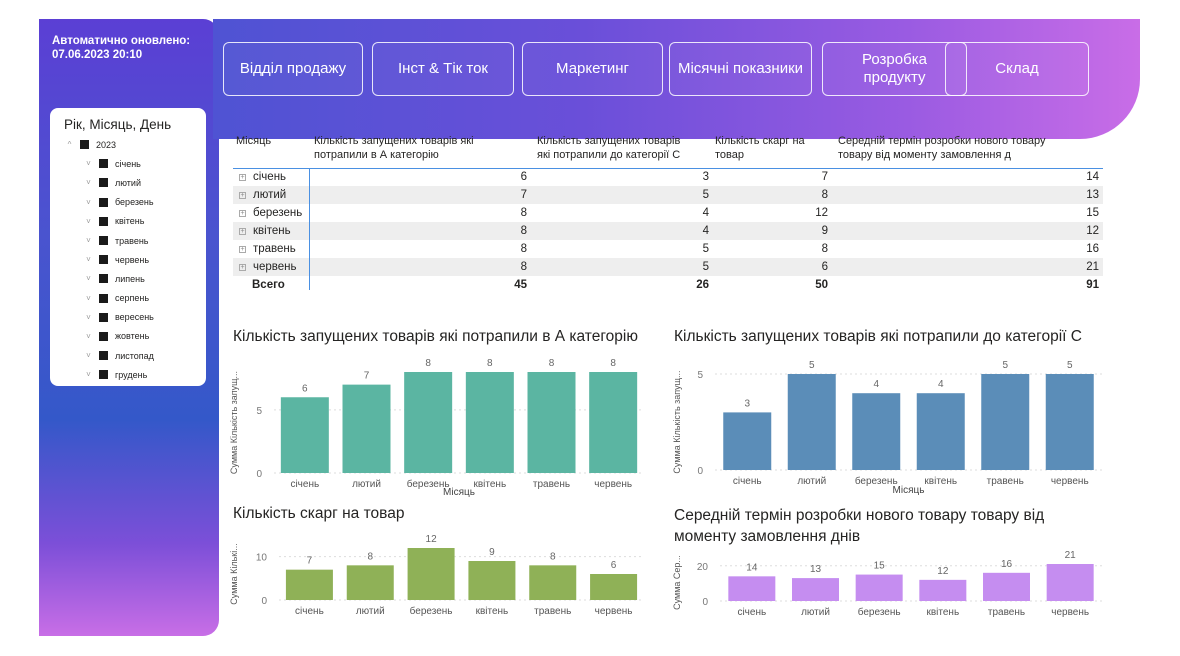  Describe the element at coordinates (305, 388) in the screenshot. I see `data-label: 6` at that location.